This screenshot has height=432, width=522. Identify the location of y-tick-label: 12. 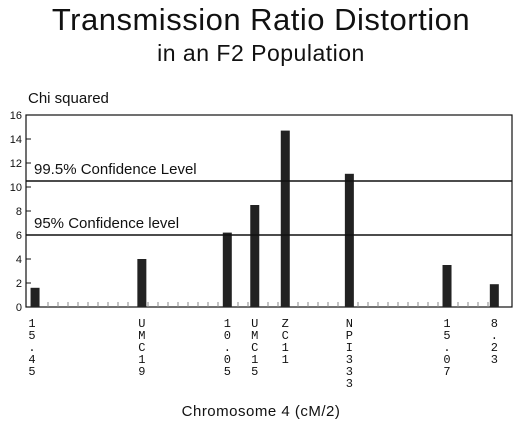
(16, 164).